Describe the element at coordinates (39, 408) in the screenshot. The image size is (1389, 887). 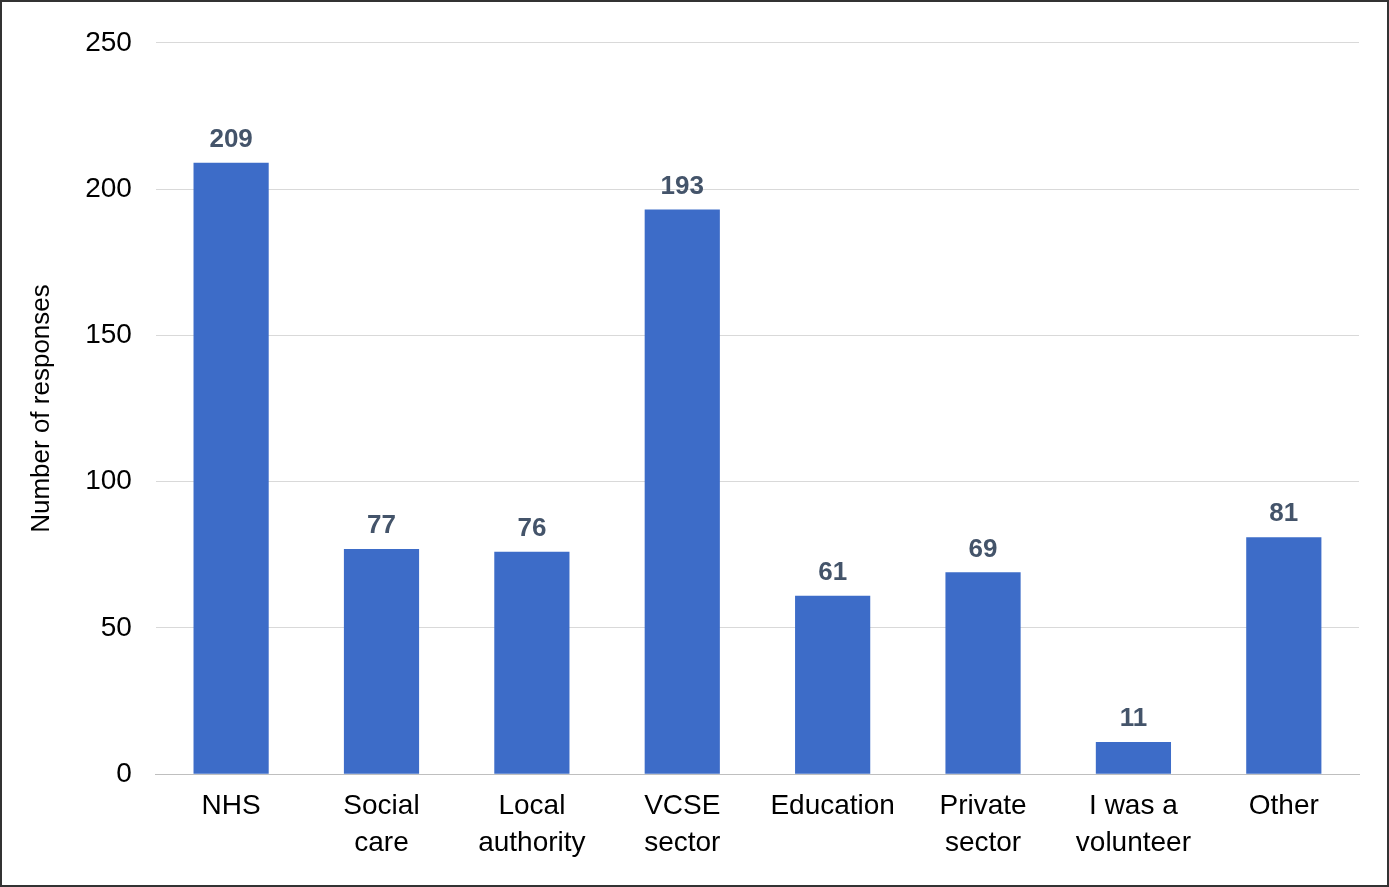
I see `y-axis-title: Number of responses` at that location.